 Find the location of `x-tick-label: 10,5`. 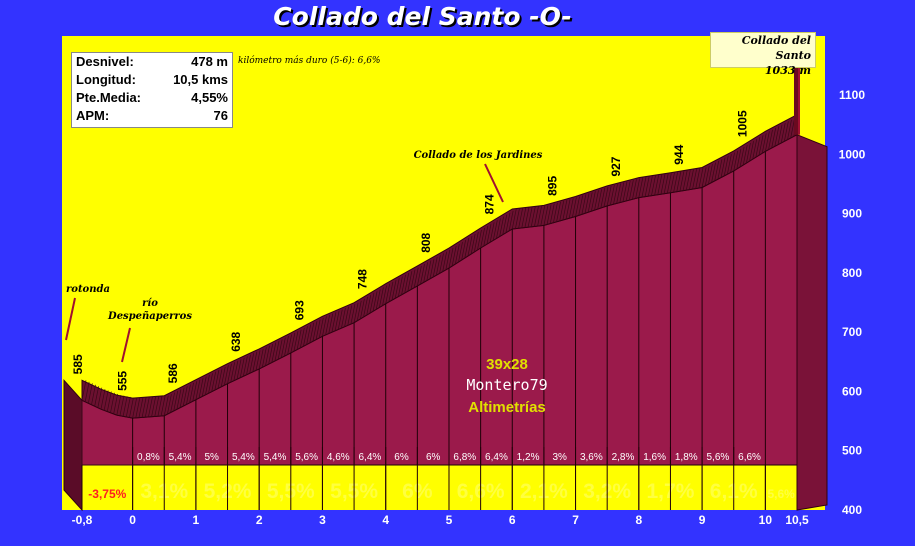

x-tick-label: 10,5 is located at coordinates (797, 520).